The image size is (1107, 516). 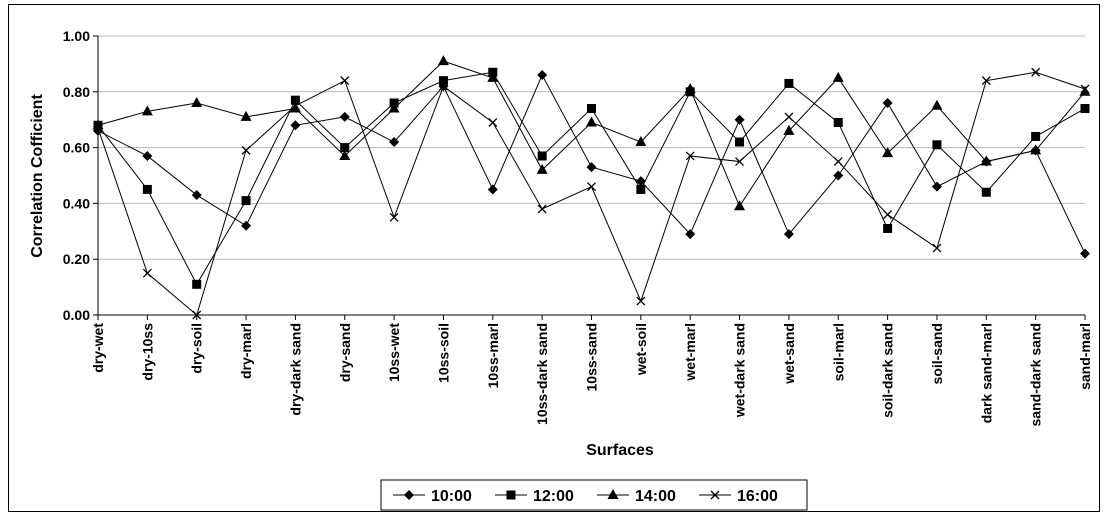 I want to click on x-tick-label: 10ss-wet, so click(x=394, y=352).